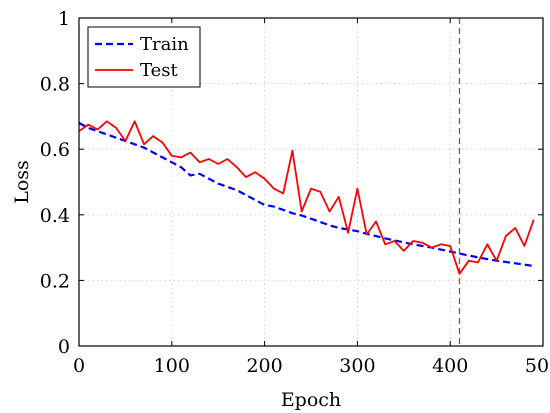  Describe the element at coordinates (64, 19) in the screenshot. I see `y-tick-label: 1` at that location.